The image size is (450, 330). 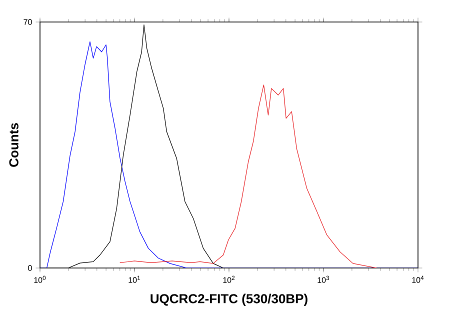 I want to click on x-axis-title: UQCRC2-FITC (530/30BP), so click(x=229, y=300).